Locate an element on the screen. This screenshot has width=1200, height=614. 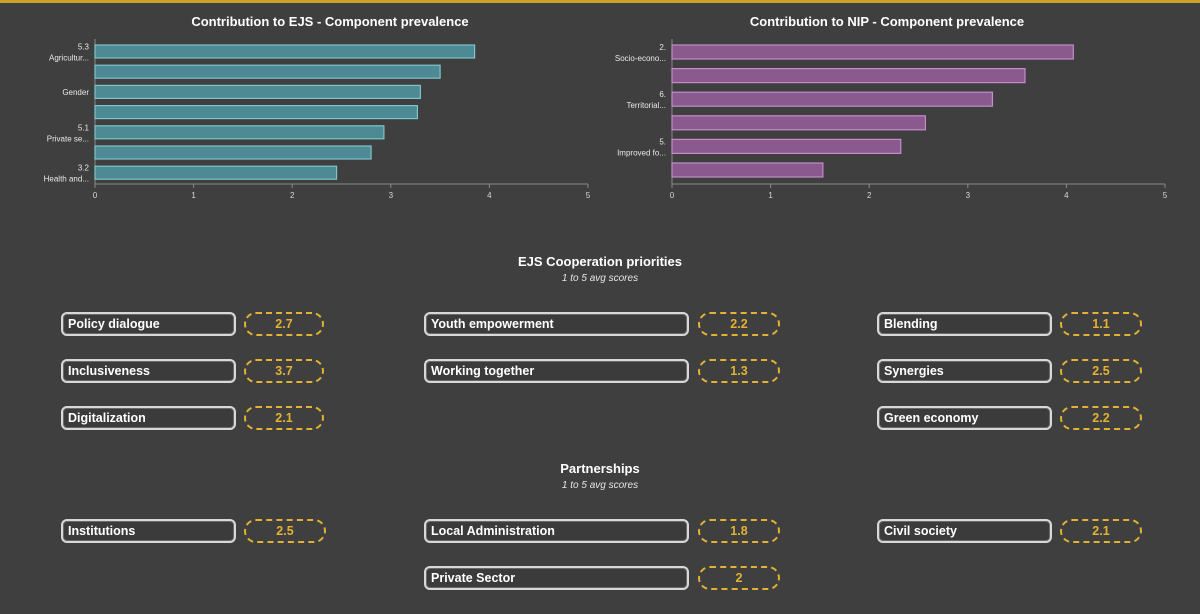
priority-score: 1.1 is located at coordinates (1101, 324).